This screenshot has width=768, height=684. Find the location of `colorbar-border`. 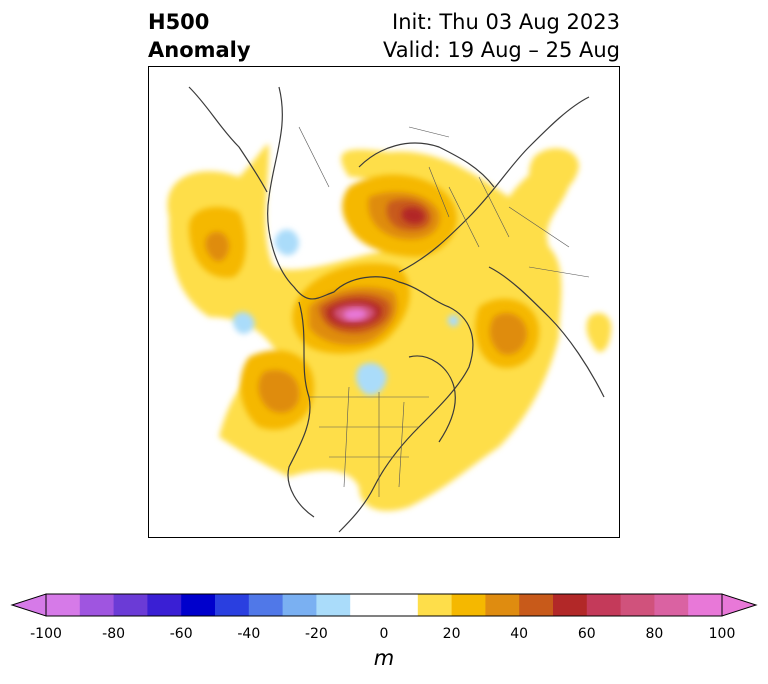

colorbar-border is located at coordinates (384, 605).